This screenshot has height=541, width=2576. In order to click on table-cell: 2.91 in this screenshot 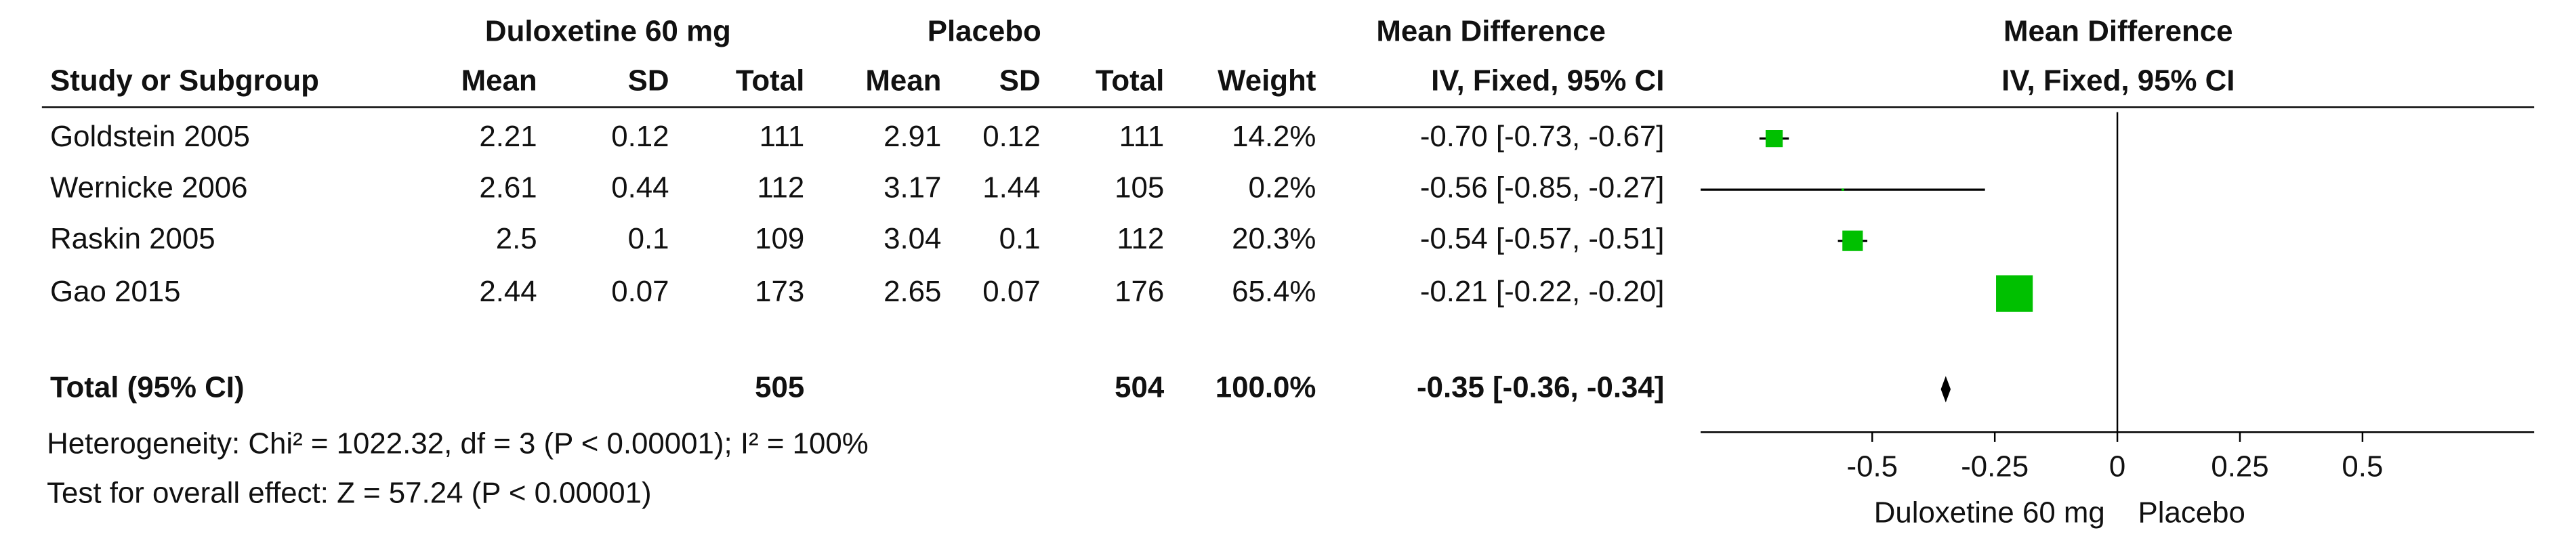, I will do `click(912, 136)`.